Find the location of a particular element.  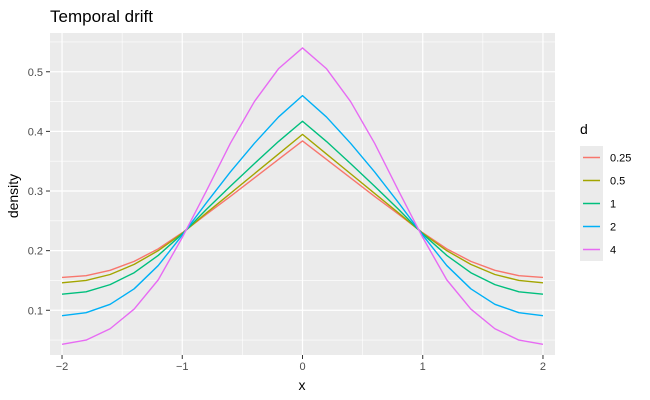

x-axis-title: x is located at coordinates (302, 385).